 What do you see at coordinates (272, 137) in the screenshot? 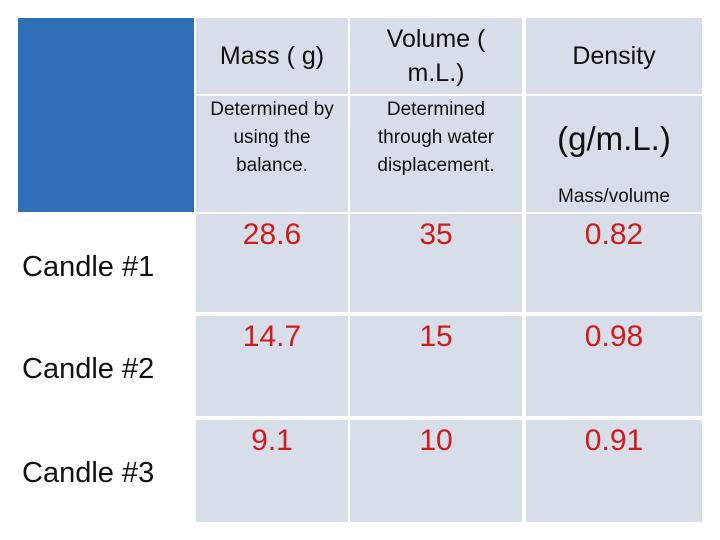
I see `mass-subheader-line2: using the` at bounding box center [272, 137].